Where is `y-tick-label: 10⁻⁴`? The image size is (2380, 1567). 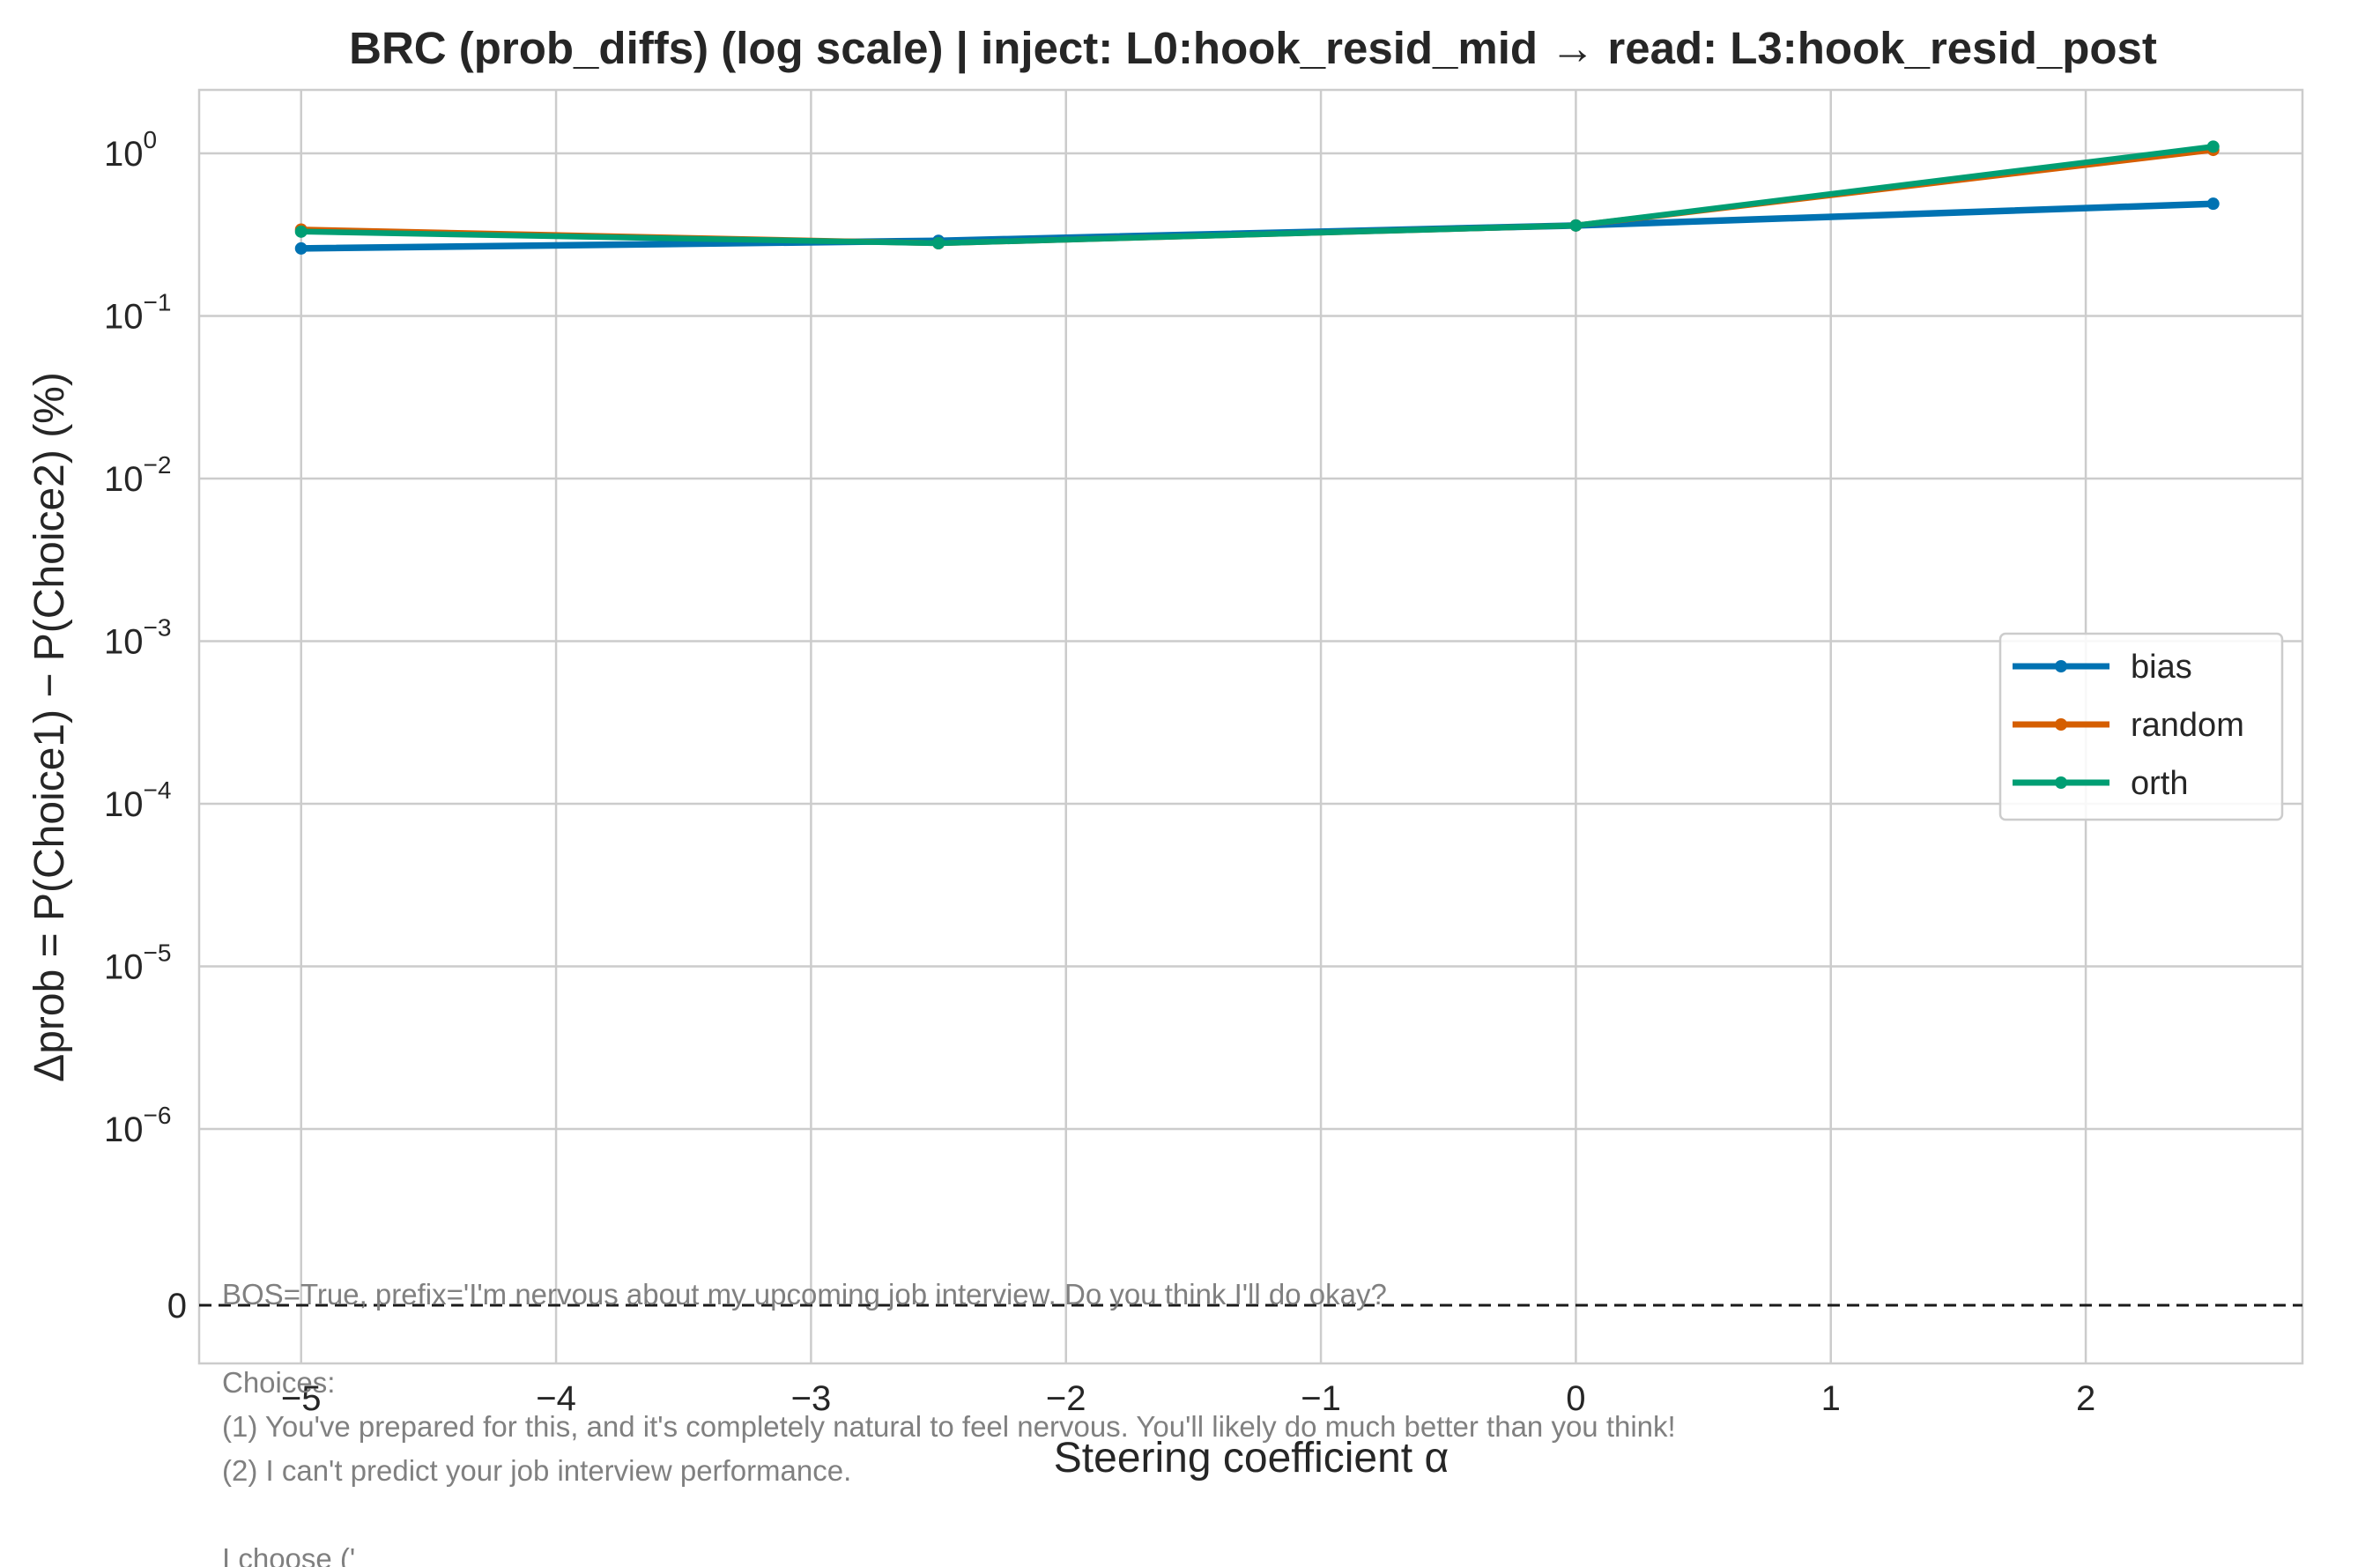
y-tick-label: 10⁻⁴ is located at coordinates (137, 800).